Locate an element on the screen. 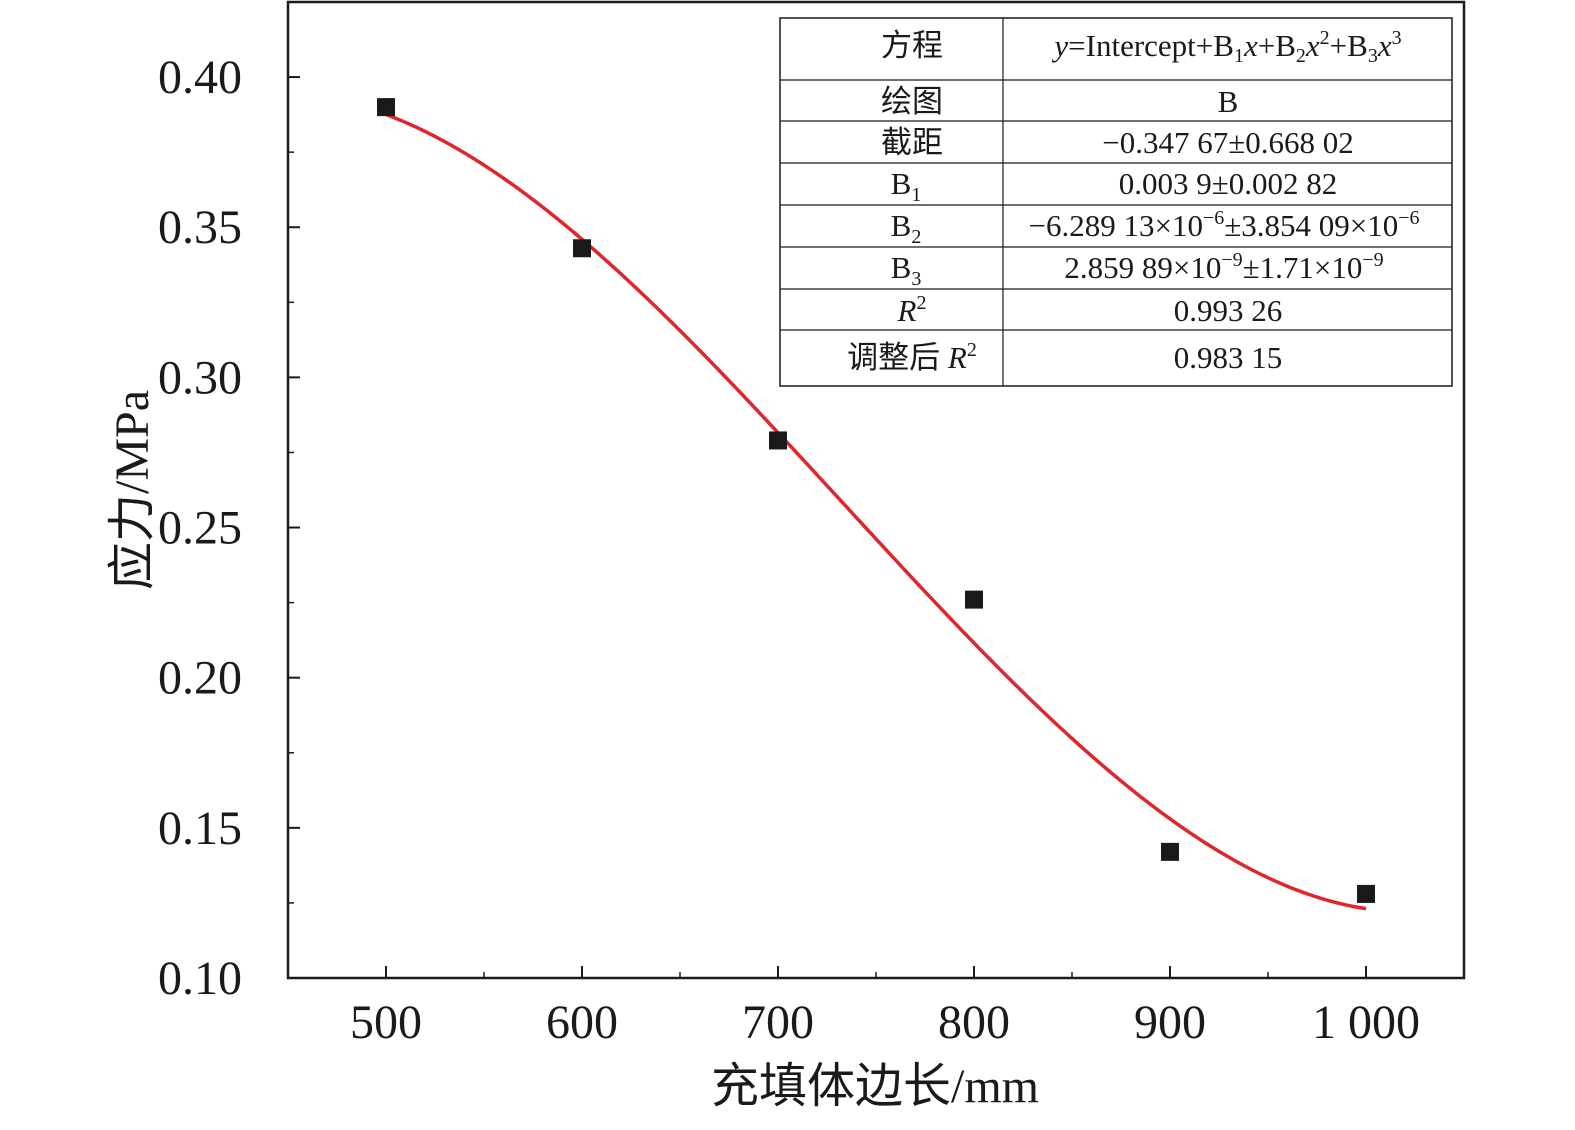  stats-table-border is located at coordinates (1116, 202).